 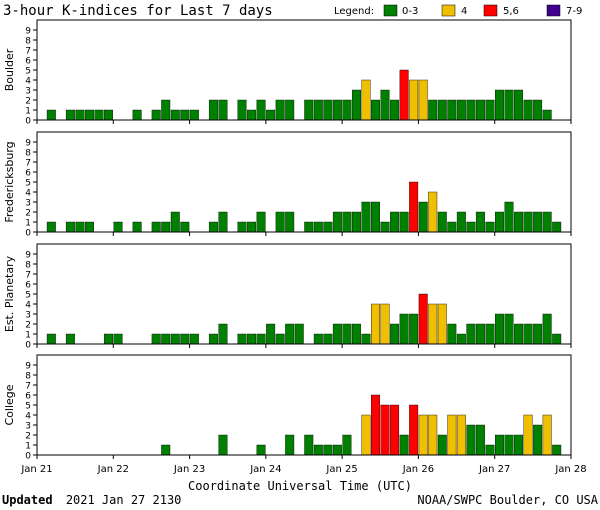 What do you see at coordinates (570, 469) in the screenshot?
I see `x-tick-label: Jan 28` at bounding box center [570, 469].